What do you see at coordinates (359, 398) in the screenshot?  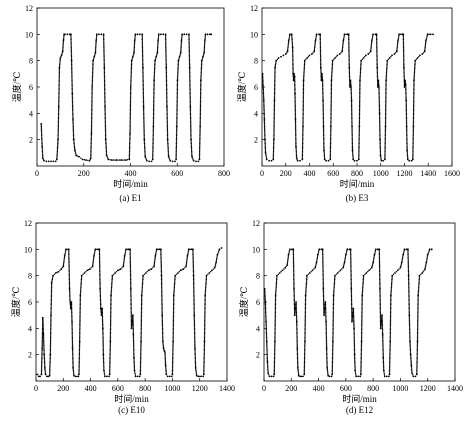 I see `x-axis-label: 时间/min` at bounding box center [359, 398].